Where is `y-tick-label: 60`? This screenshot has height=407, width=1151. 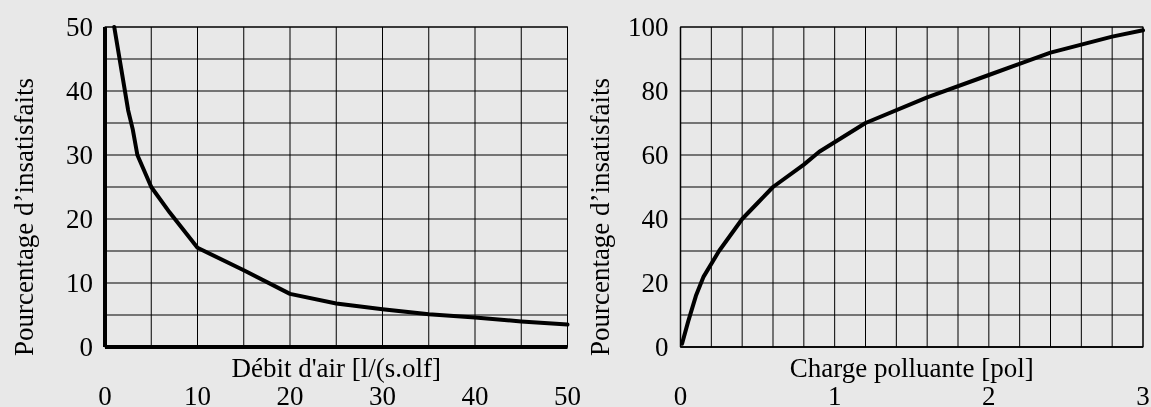
y-tick-label: 60 is located at coordinates (655, 155).